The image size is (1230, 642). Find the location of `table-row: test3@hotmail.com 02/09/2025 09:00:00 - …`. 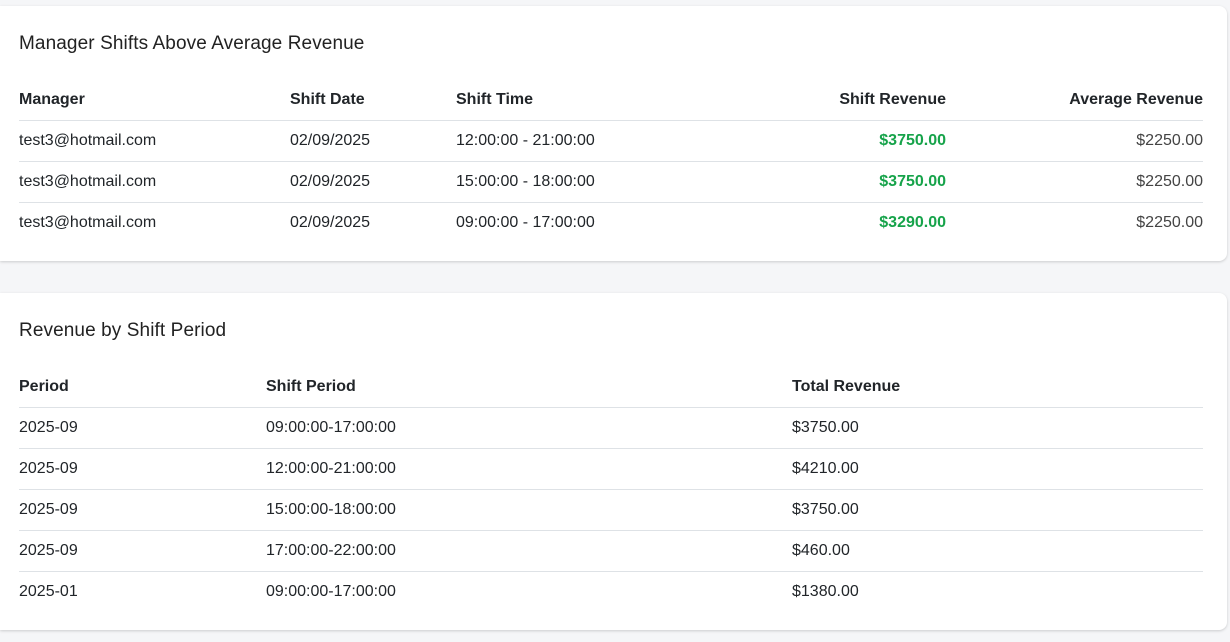

table-row: test3@hotmail.com 02/09/2025 09:00:00 - … is located at coordinates (611, 223).